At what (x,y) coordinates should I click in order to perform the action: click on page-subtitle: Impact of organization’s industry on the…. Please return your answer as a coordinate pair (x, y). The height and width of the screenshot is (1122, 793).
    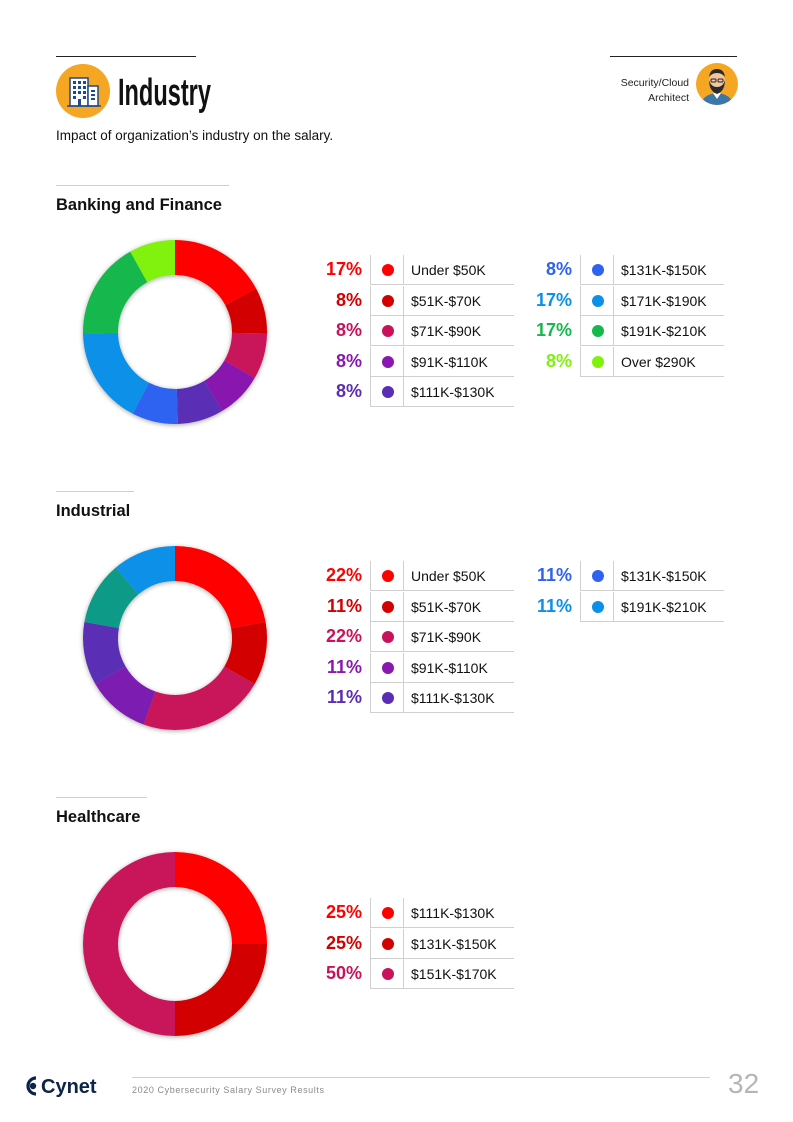
    Looking at the image, I should click on (195, 135).